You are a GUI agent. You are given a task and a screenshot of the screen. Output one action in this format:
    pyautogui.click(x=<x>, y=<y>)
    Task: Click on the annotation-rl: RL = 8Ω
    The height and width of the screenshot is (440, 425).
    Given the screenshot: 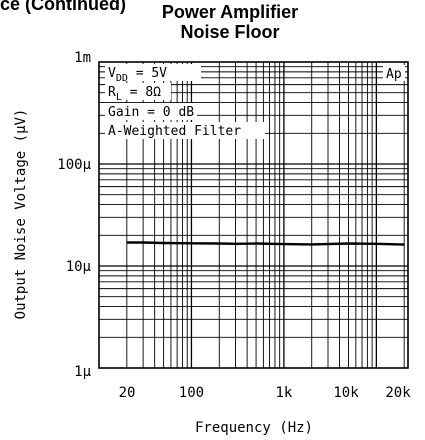 What is the action you would take?
    pyautogui.click(x=134, y=94)
    